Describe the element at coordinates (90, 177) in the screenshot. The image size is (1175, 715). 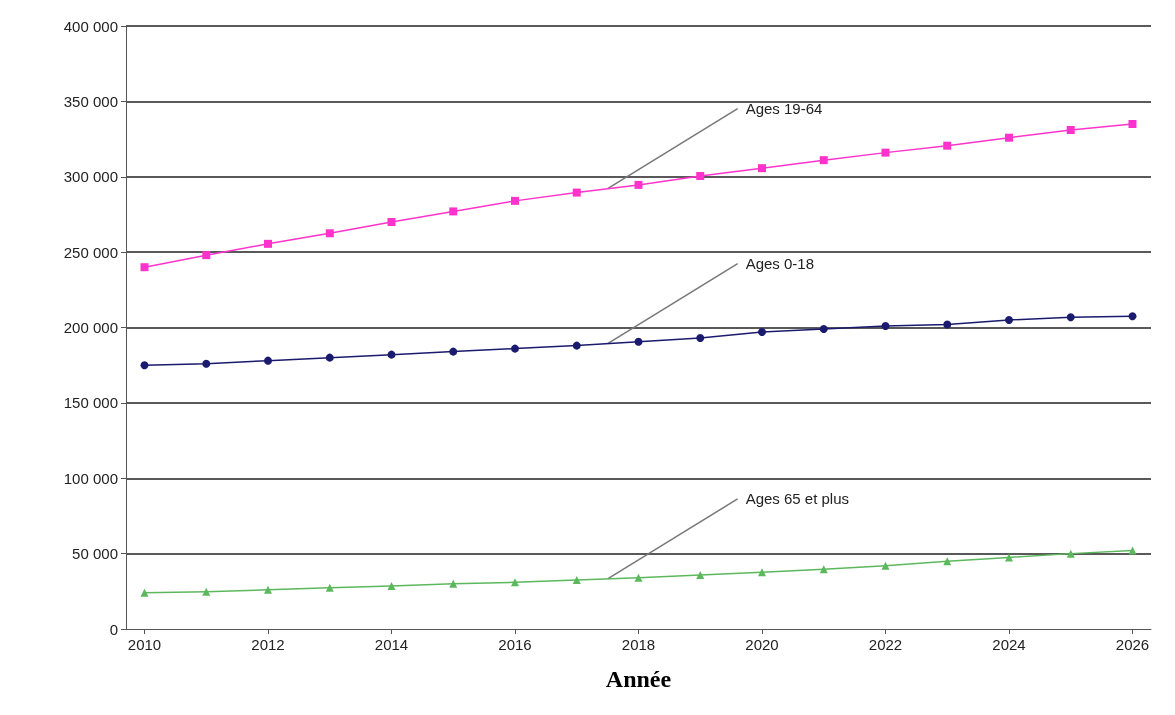
I see `y-tick-label: 300 000` at that location.